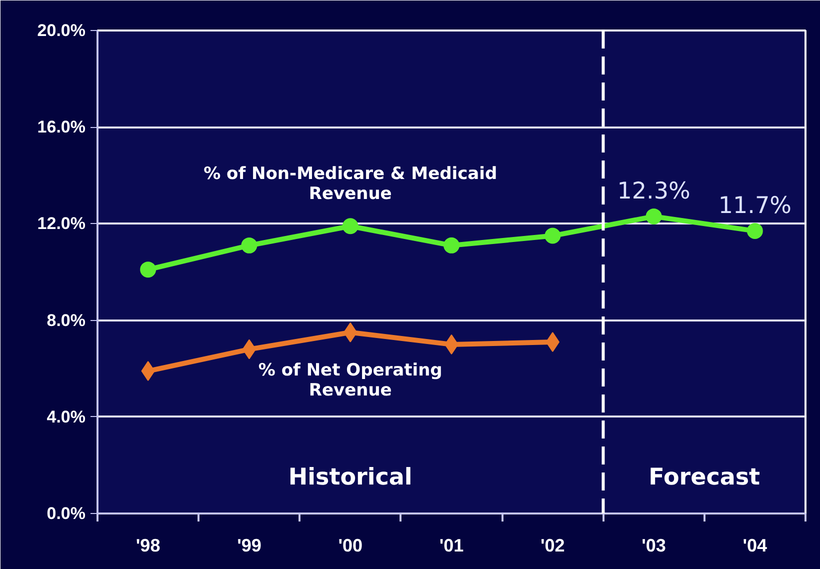 Image resolution: width=820 pixels, height=569 pixels. Describe the element at coordinates (66, 320) in the screenshot. I see `y-tick-label: 8.0%` at that location.